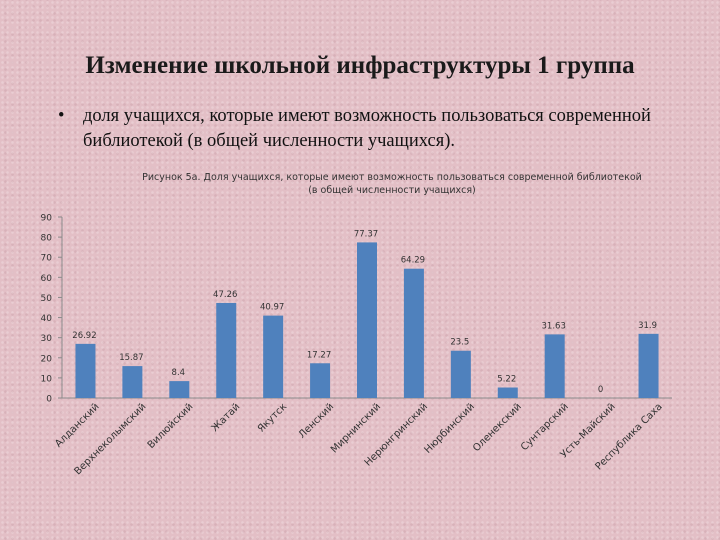  Describe the element at coordinates (272, 417) in the screenshot. I see `category-label: Якутск` at that location.